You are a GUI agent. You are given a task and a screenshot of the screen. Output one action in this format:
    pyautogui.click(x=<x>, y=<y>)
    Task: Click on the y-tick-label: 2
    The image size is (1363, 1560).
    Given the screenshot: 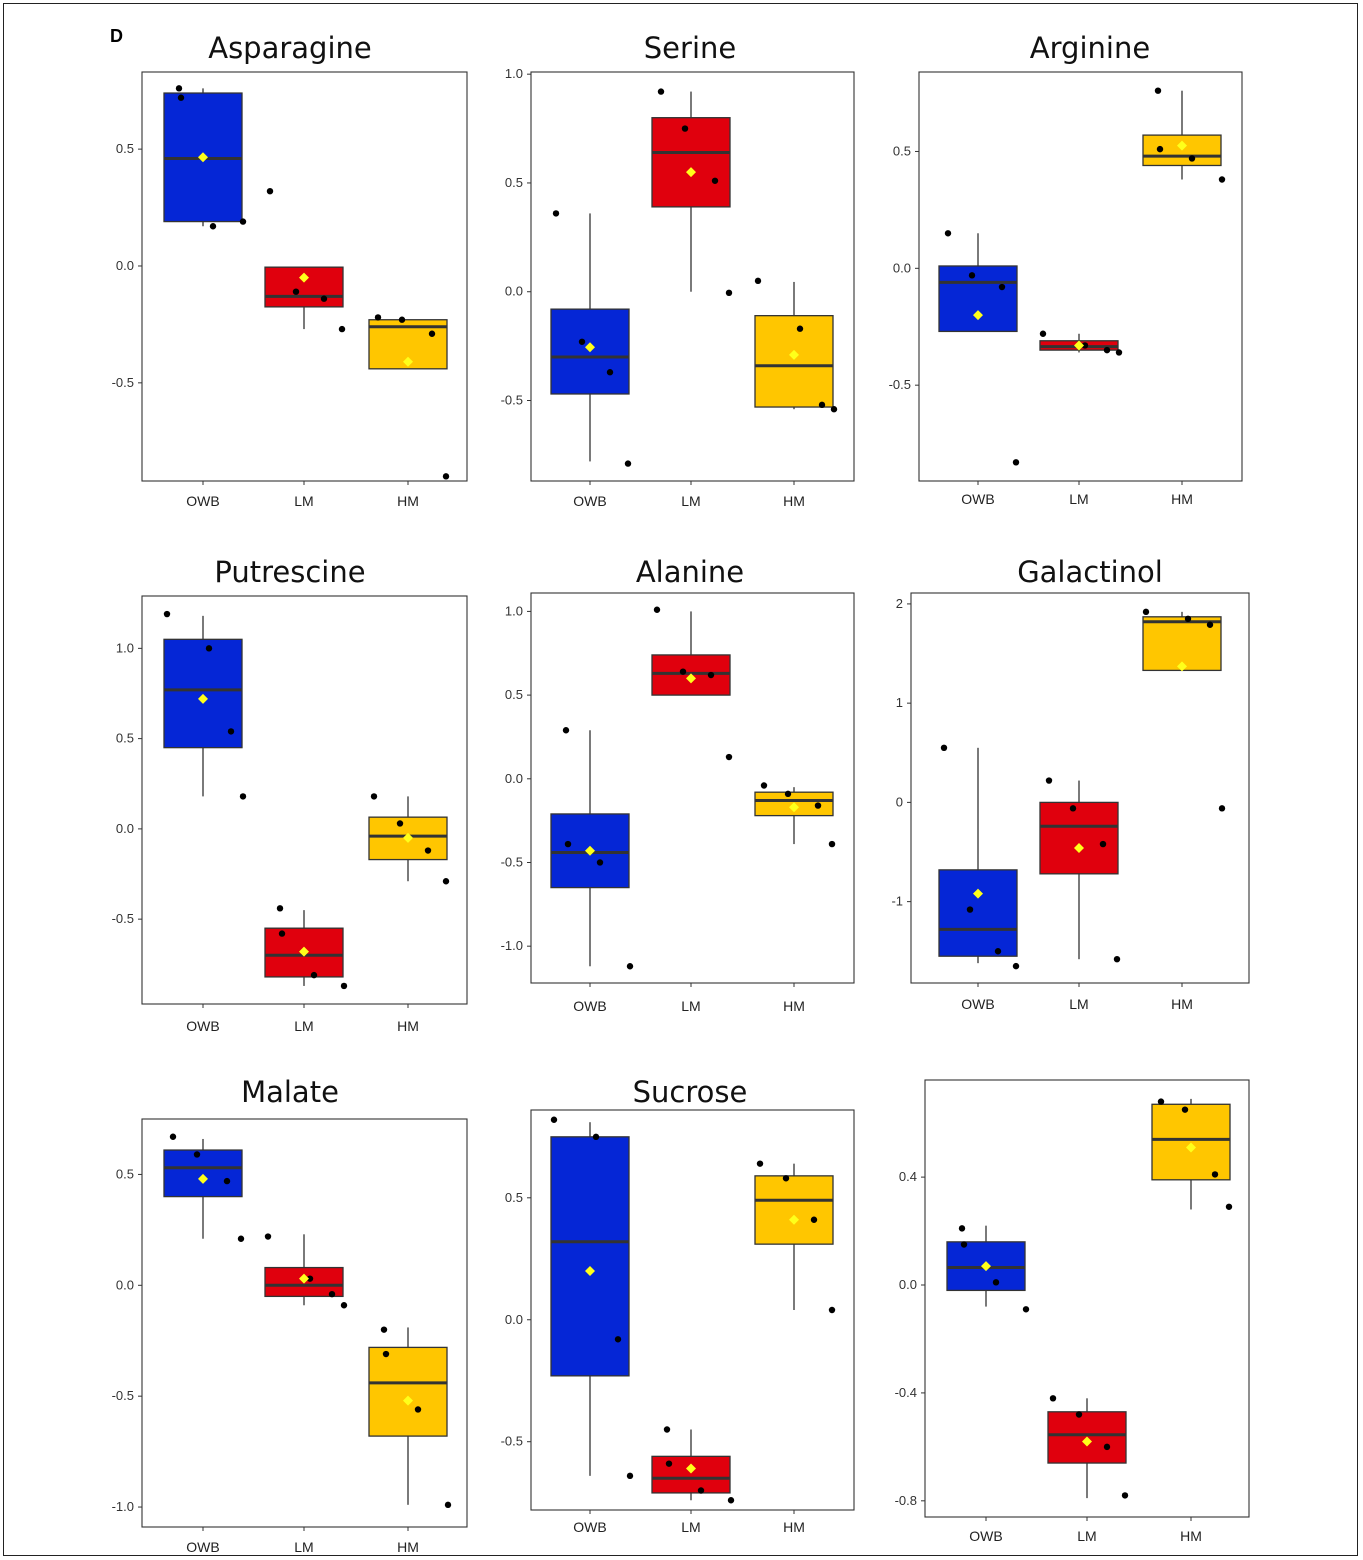 What is the action you would take?
    pyautogui.click(x=899, y=603)
    